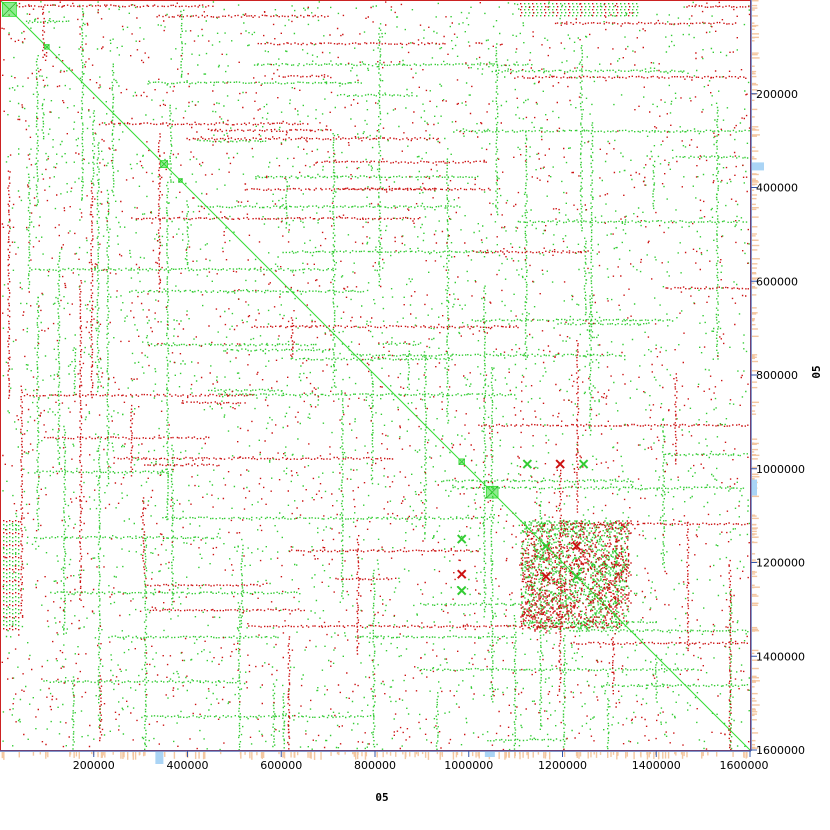  What do you see at coordinates (754, 487) in the screenshot?
I see `y-coverage-peak` at bounding box center [754, 487].